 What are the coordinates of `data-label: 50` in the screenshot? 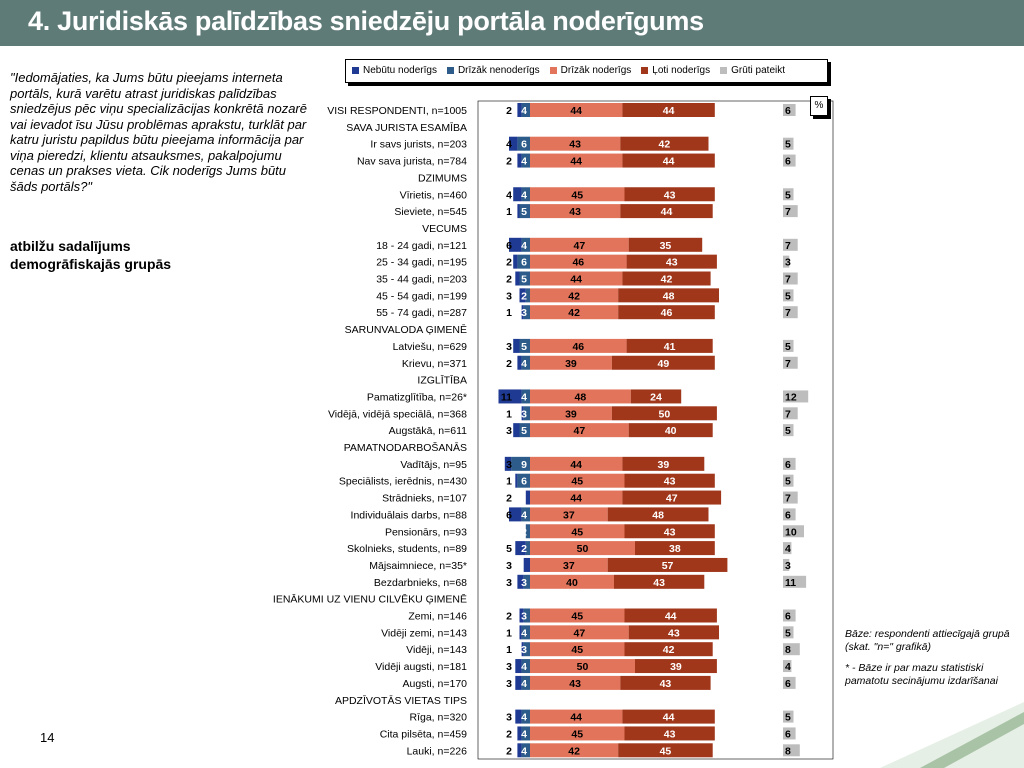 It's located at (583, 549).